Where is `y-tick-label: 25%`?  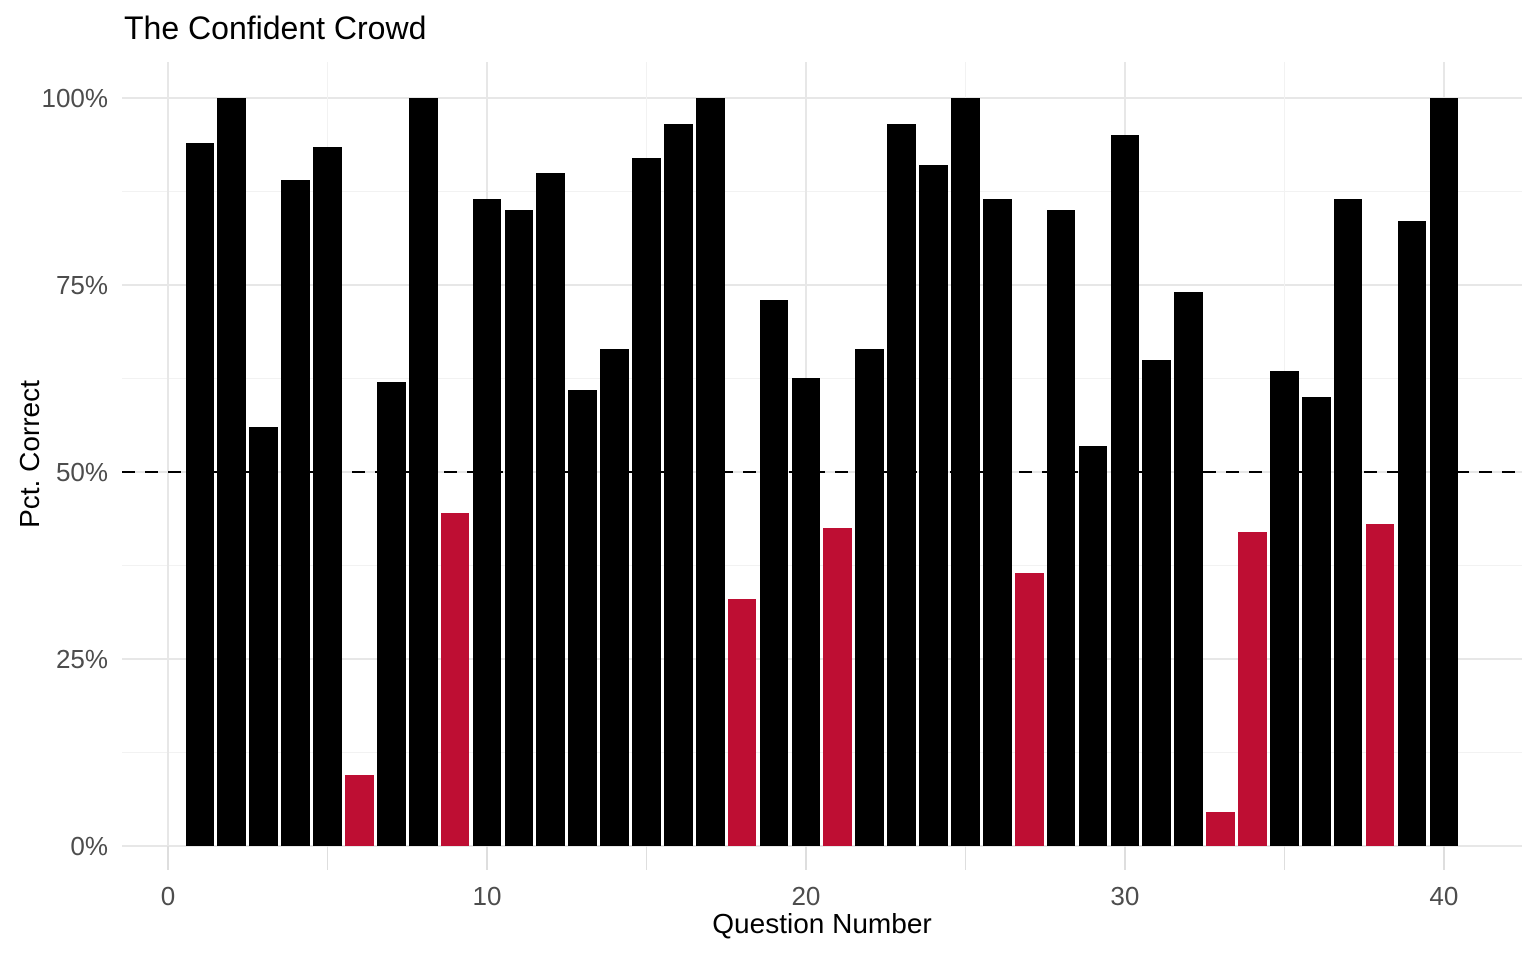
y-tick-label: 25% is located at coordinates (81, 658).